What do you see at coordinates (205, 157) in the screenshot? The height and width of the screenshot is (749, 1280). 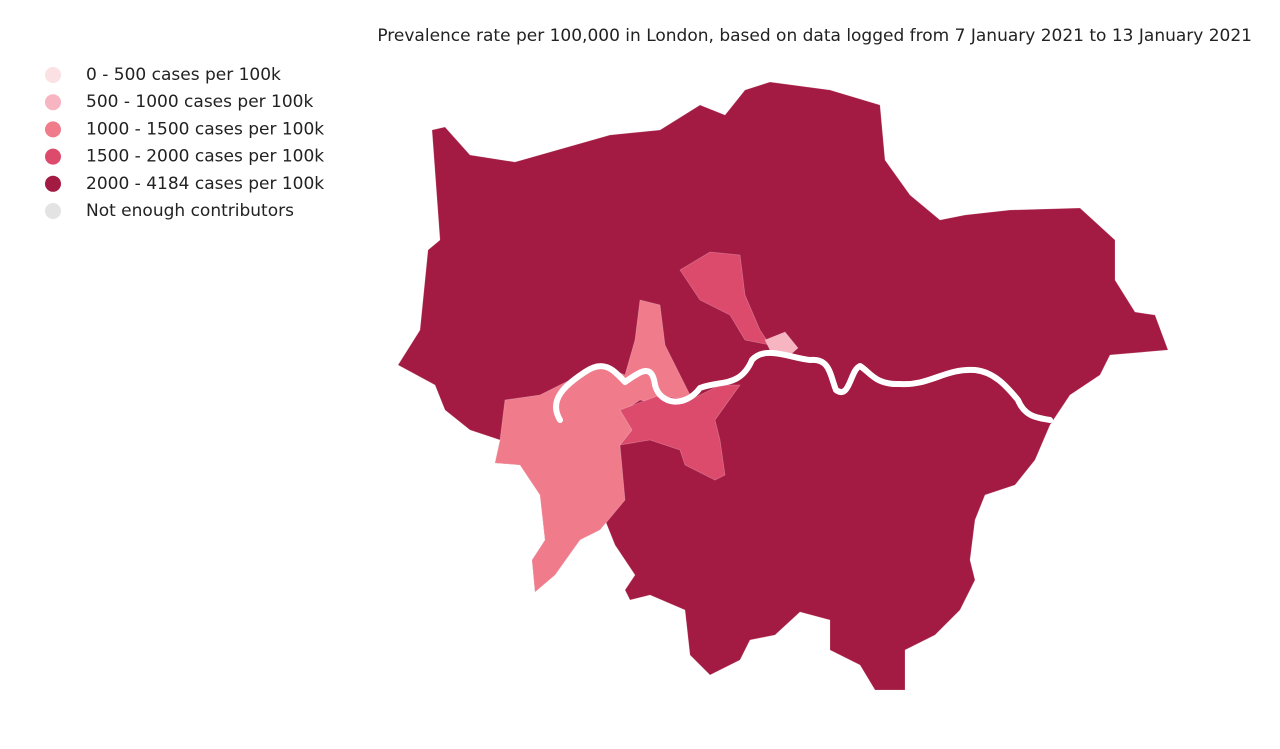 I see `legend-label: 1500 - 2000 cases per 100k` at bounding box center [205, 157].